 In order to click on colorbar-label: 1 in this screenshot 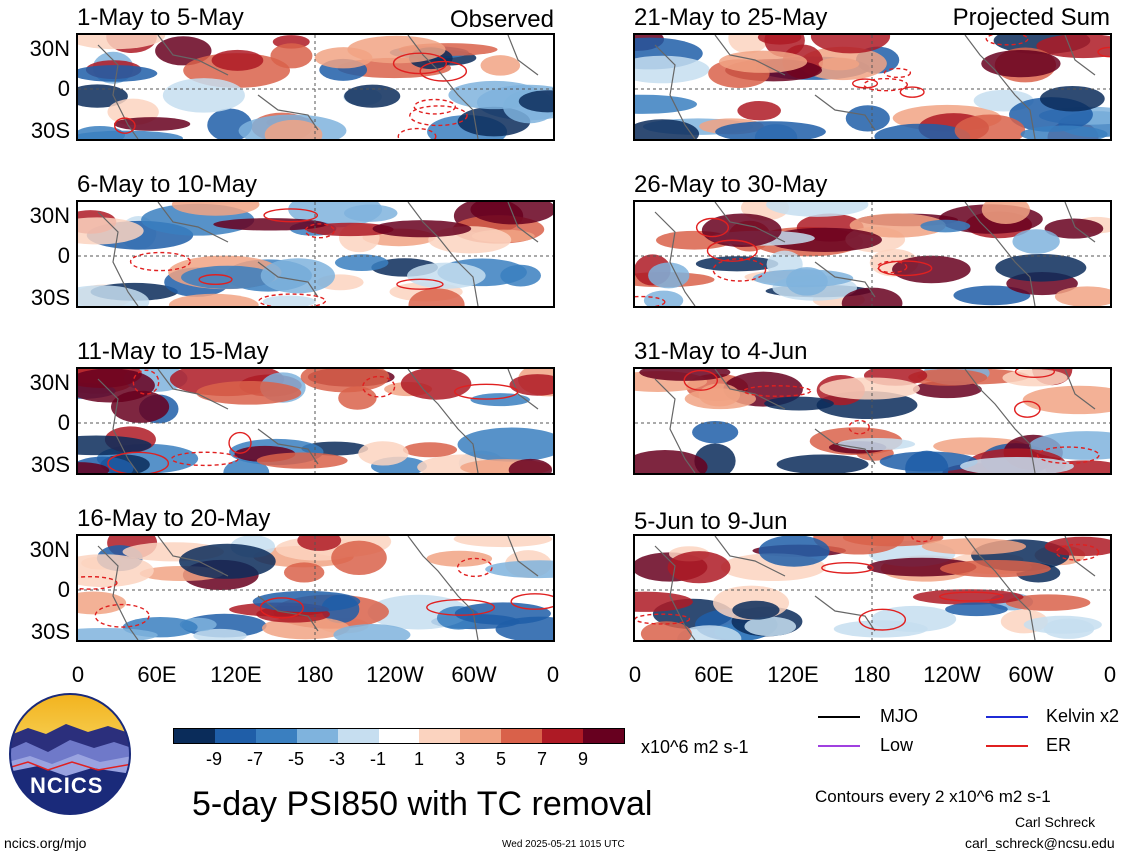, I will do `click(418, 759)`.